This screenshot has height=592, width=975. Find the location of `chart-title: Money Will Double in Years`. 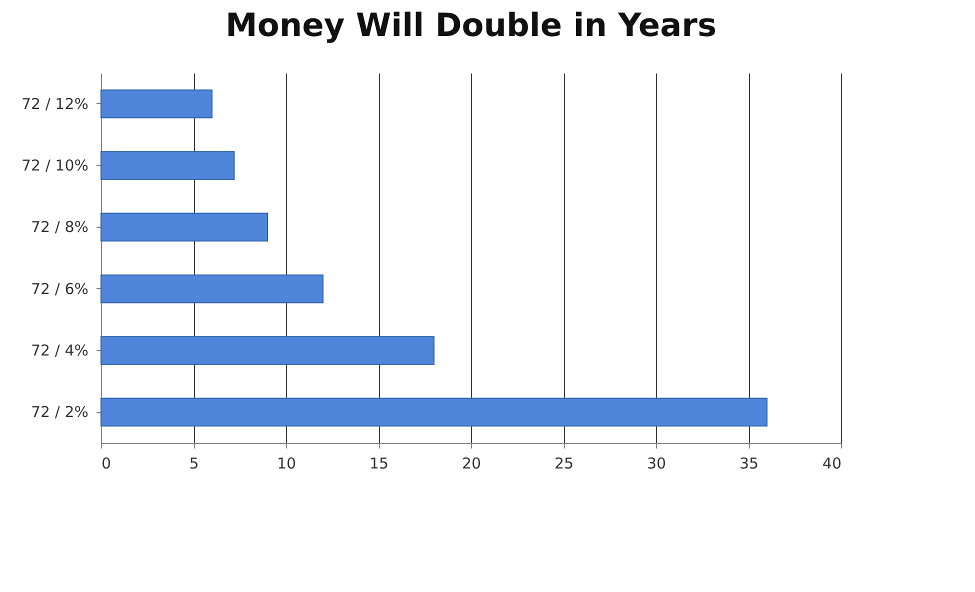

chart-title: Money Will Double in Years is located at coordinates (471, 25).